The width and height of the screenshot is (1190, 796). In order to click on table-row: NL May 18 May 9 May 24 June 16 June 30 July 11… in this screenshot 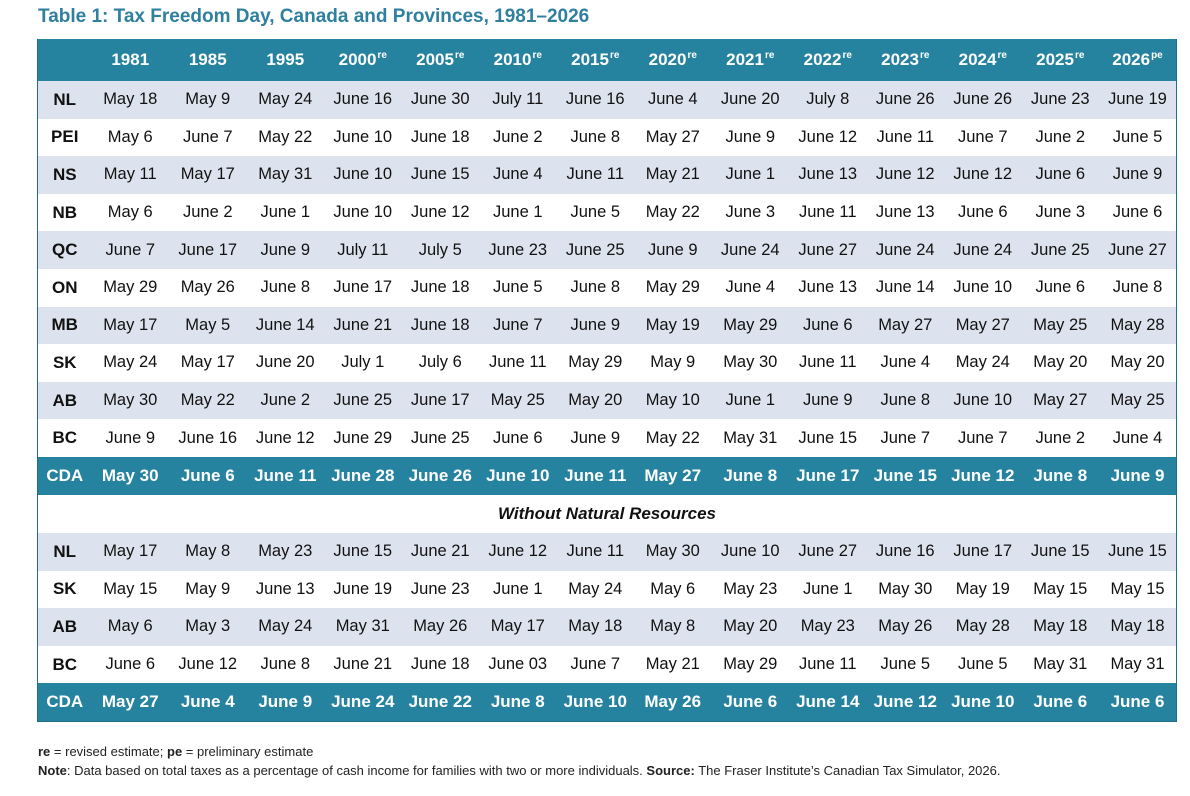, I will do `click(607, 100)`.